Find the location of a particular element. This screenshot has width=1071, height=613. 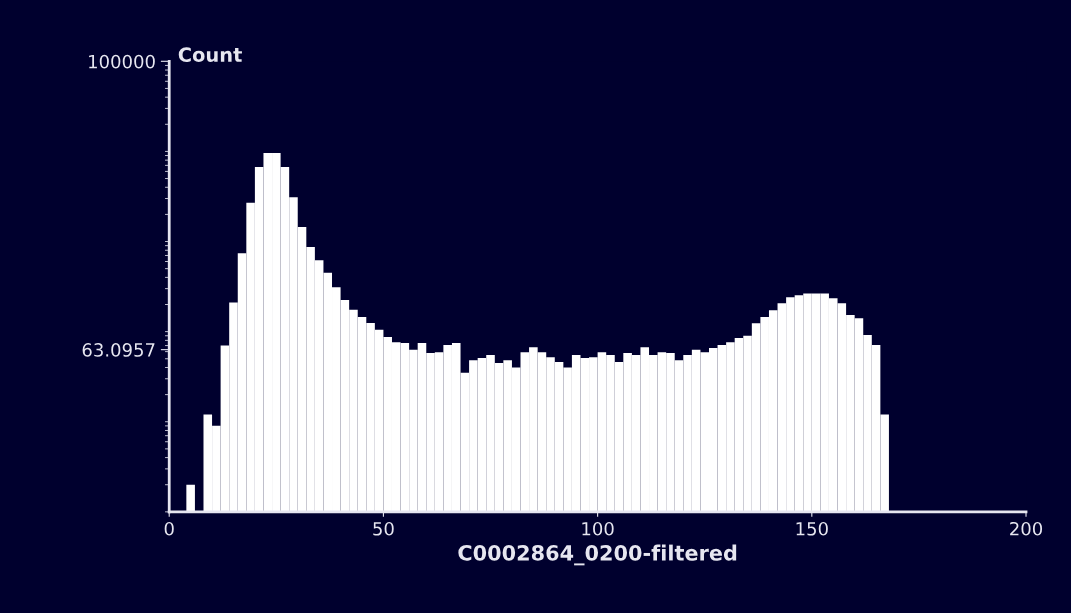

x-tick-label: 100 is located at coordinates (598, 528).